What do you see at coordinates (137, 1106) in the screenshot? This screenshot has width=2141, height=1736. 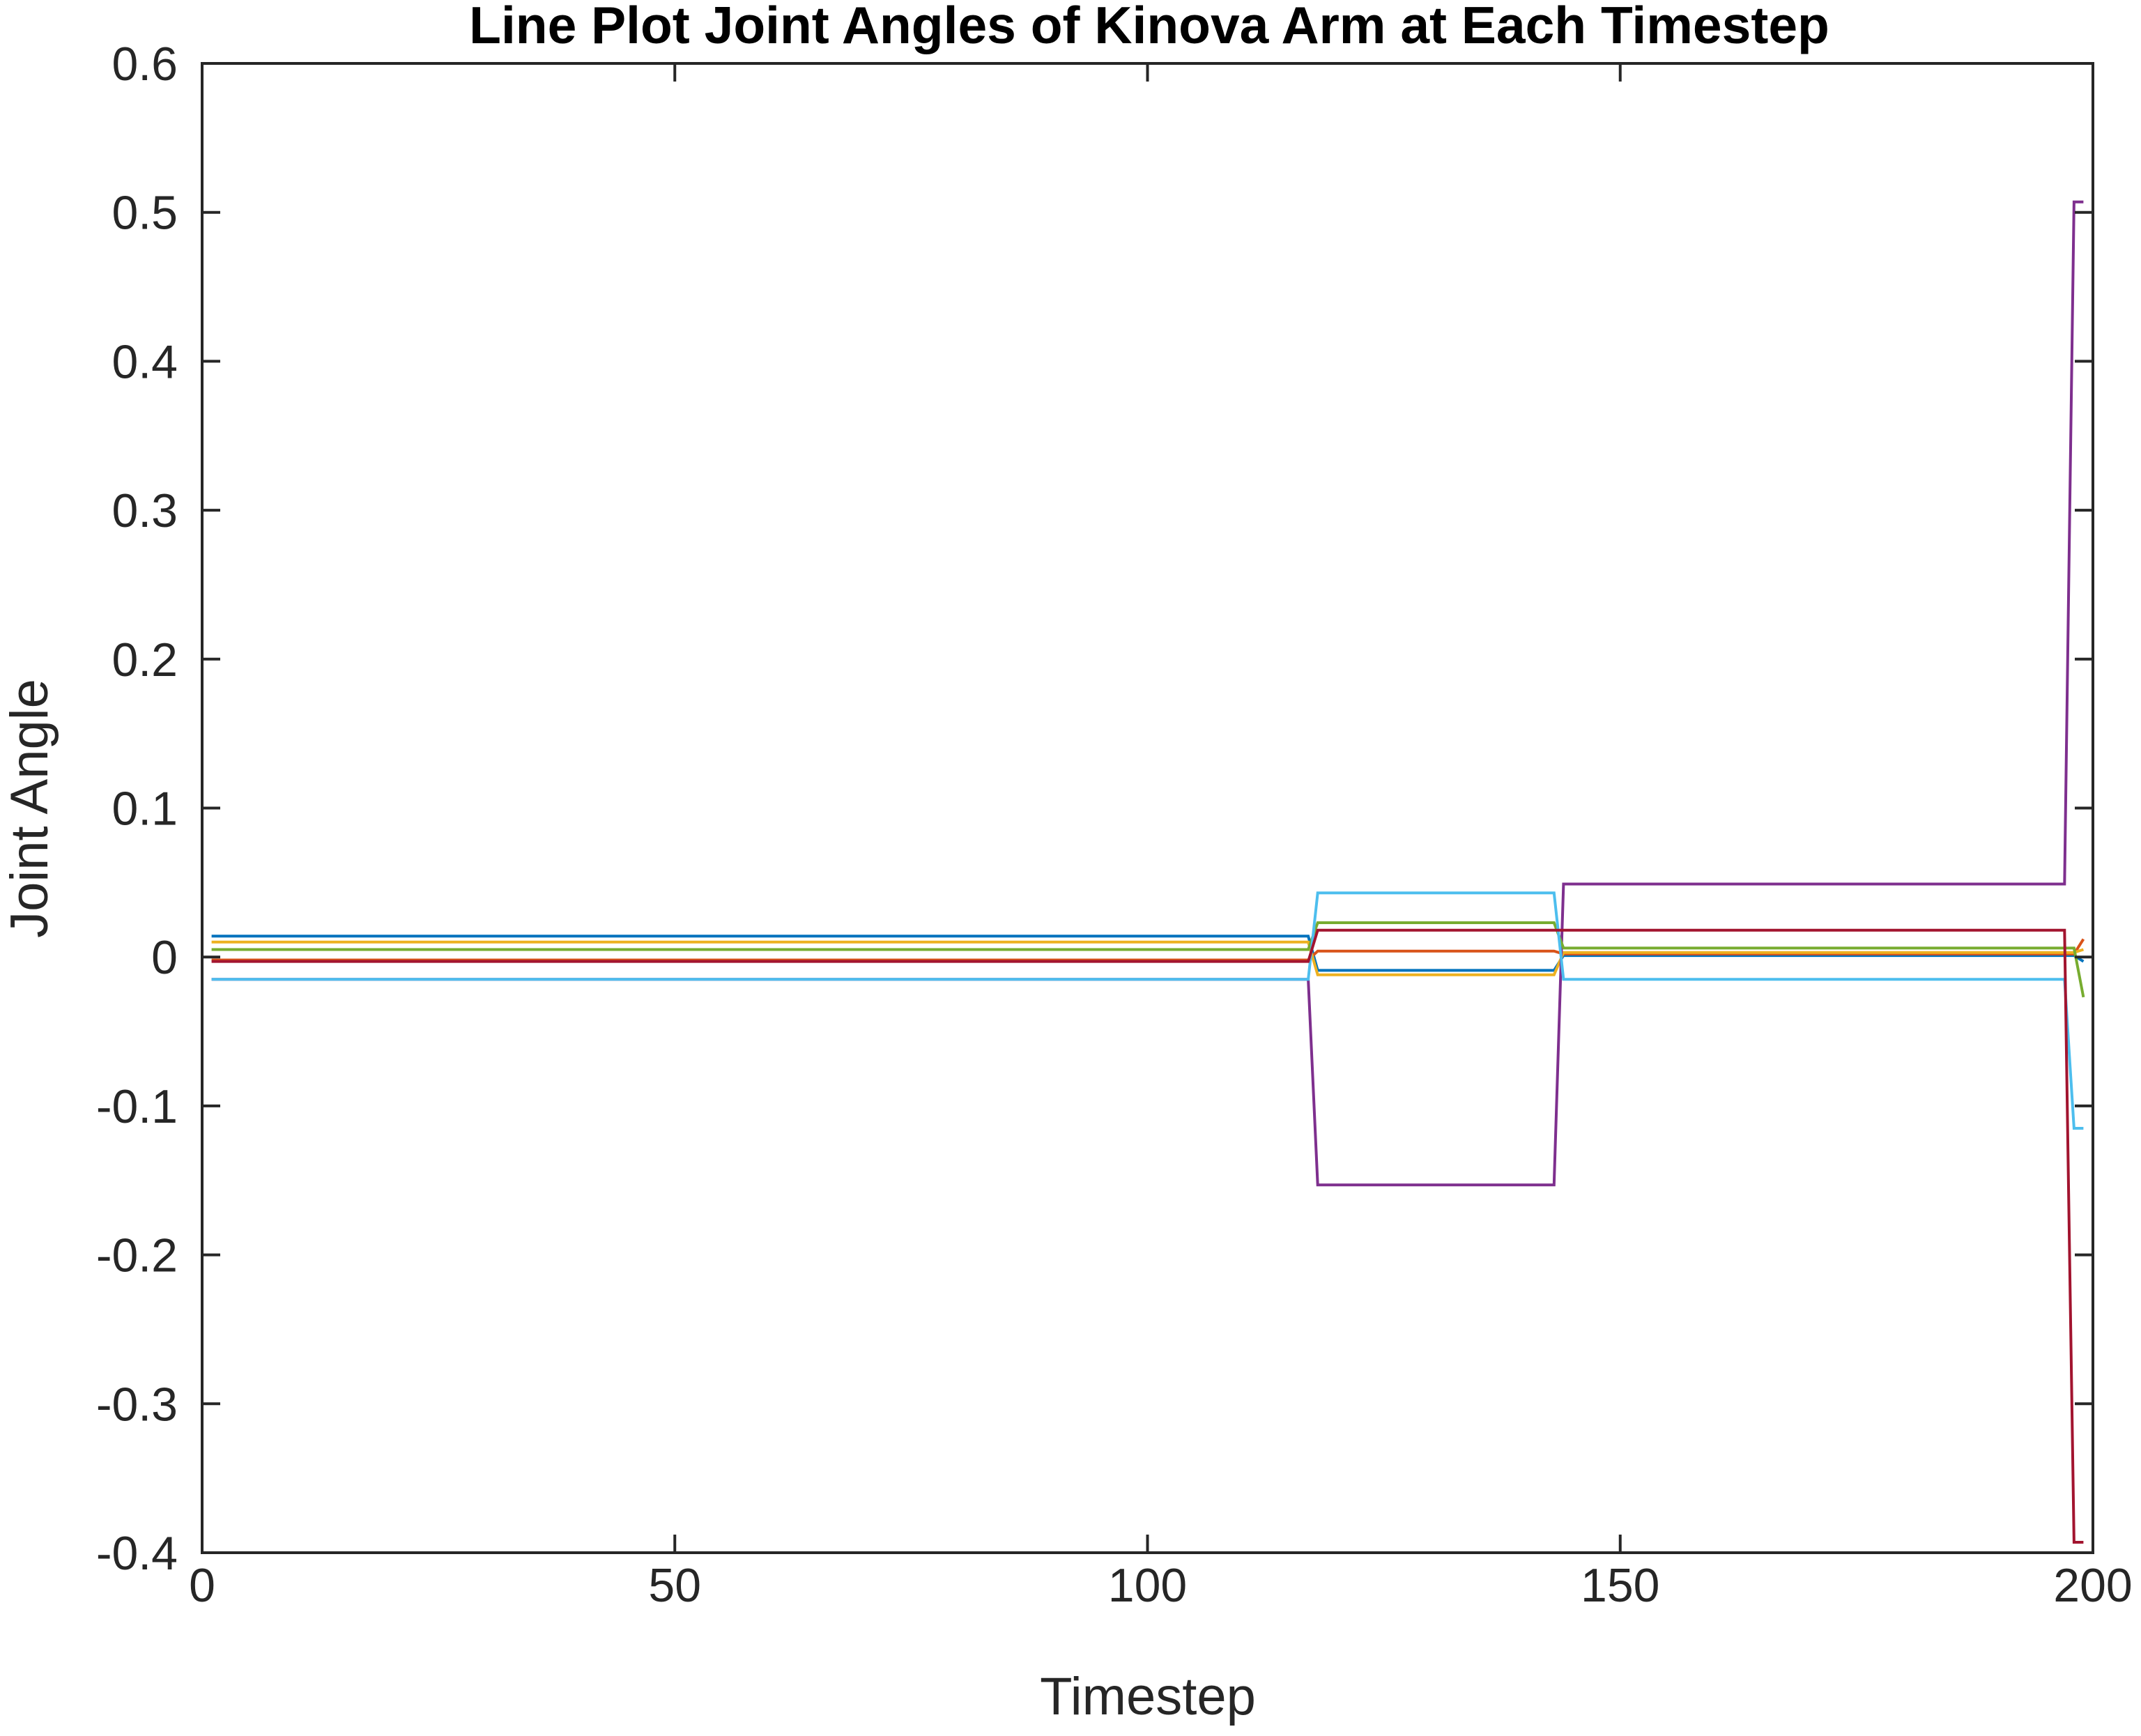 I see `y-tick-label: -0.1` at bounding box center [137, 1106].